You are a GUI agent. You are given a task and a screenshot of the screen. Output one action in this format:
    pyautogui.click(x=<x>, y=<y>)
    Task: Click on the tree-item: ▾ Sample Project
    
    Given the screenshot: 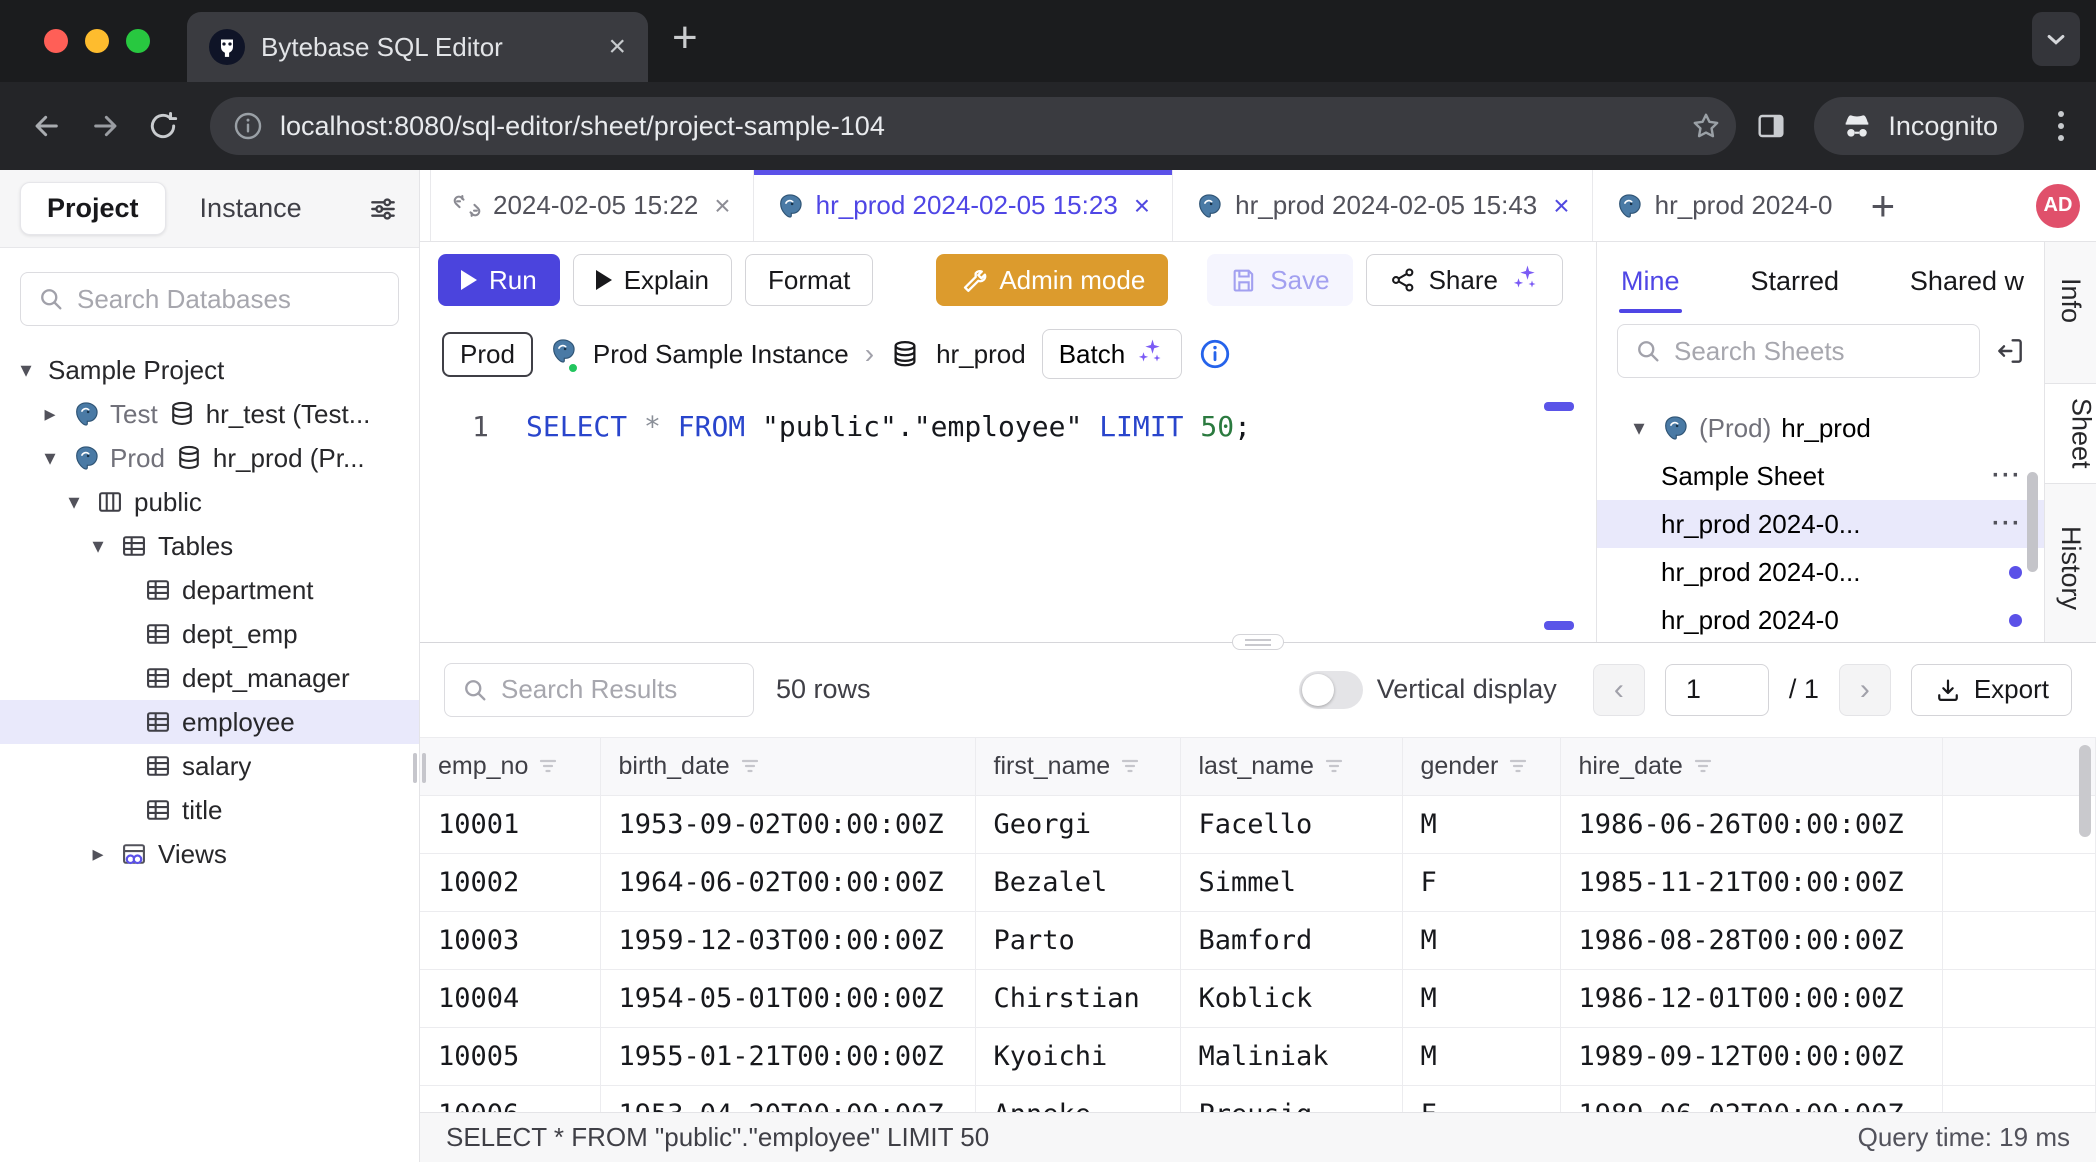 What is the action you would take?
    pyautogui.click(x=209, y=370)
    